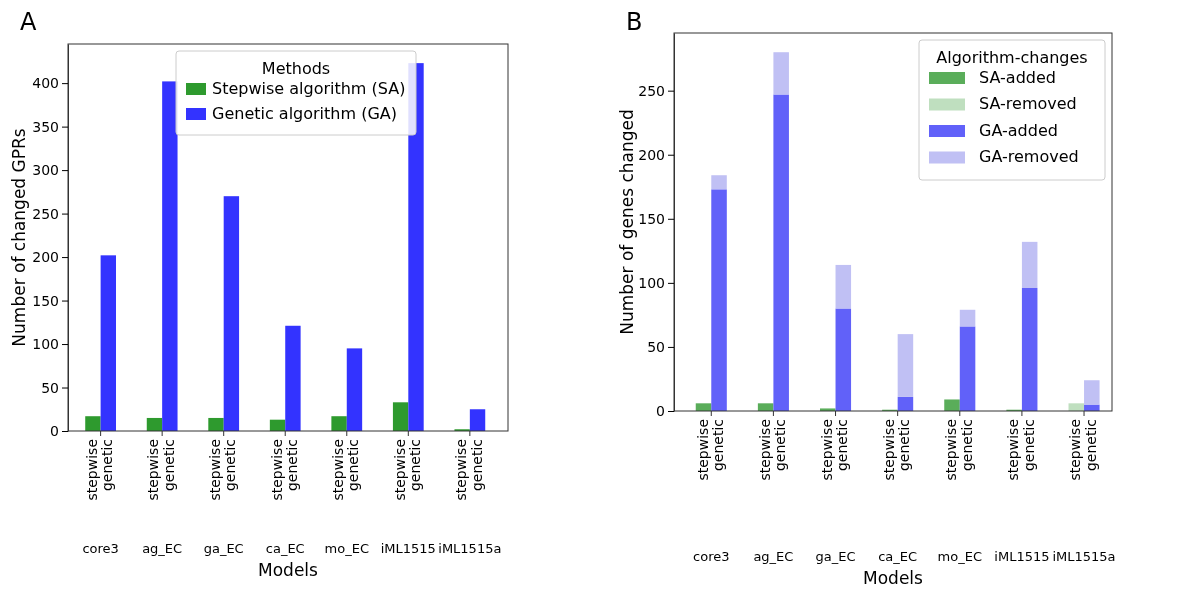 This screenshot has height=592, width=1178. What do you see at coordinates (28, 22) in the screenshot?
I see `chart-title: A` at bounding box center [28, 22].